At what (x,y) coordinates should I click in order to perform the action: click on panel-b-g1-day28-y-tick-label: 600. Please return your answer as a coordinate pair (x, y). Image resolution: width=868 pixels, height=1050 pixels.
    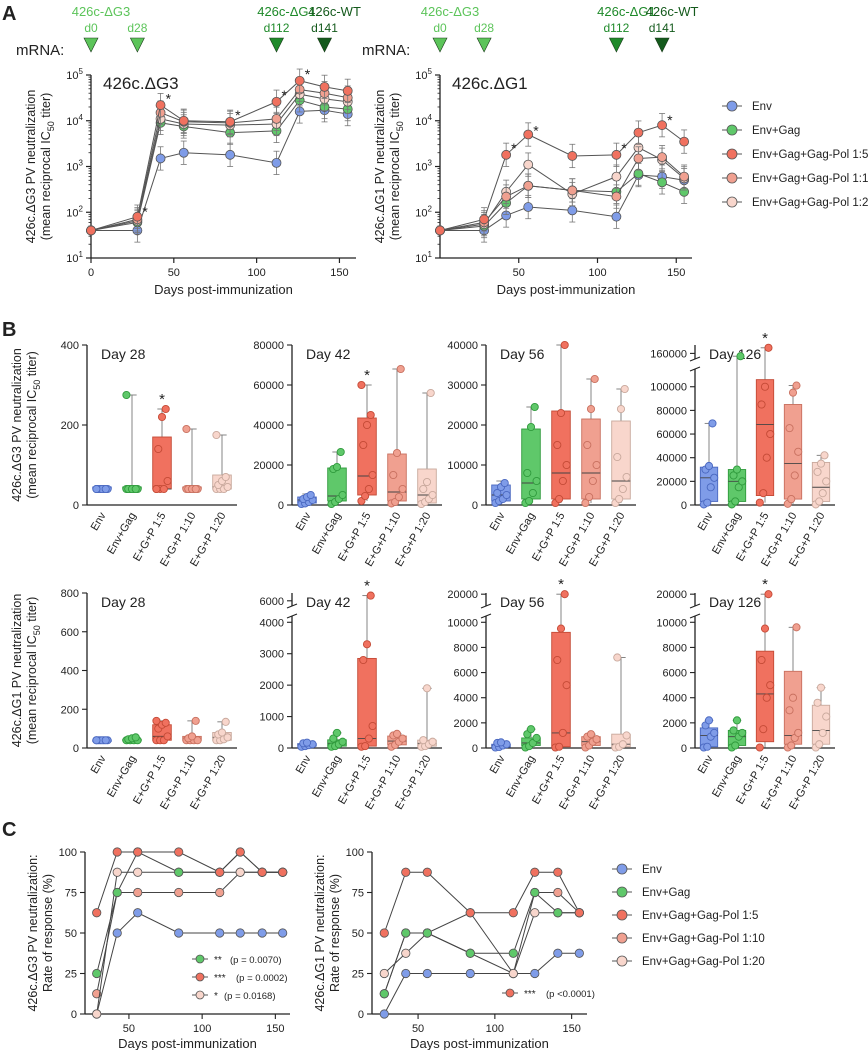
    Looking at the image, I should click on (70, 633).